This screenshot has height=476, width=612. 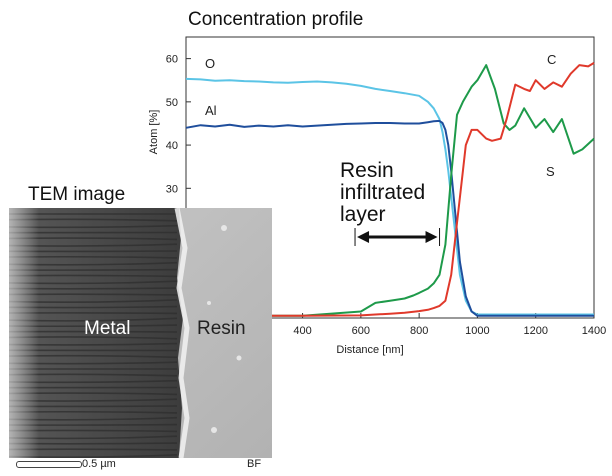 I want to click on series-label-c: C, so click(x=551, y=59).